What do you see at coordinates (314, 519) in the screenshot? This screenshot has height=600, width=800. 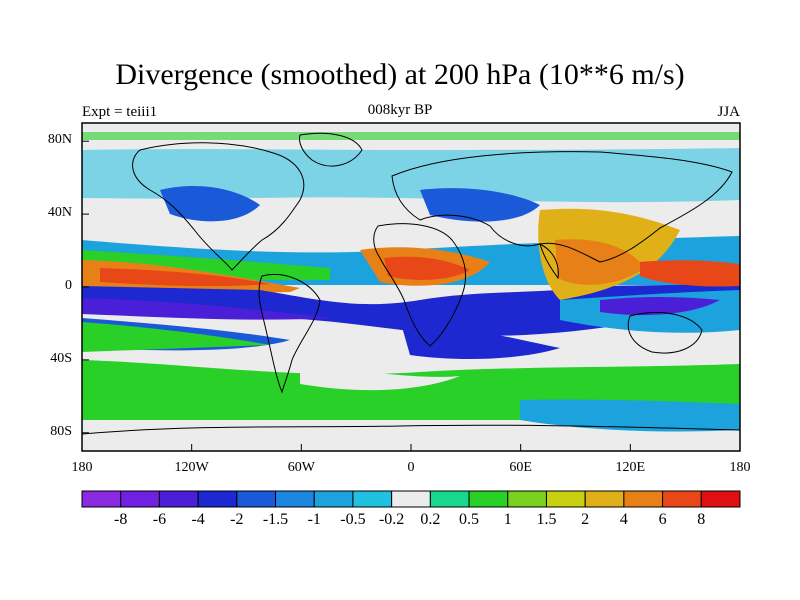 I see `colorbar-label: -1` at bounding box center [314, 519].